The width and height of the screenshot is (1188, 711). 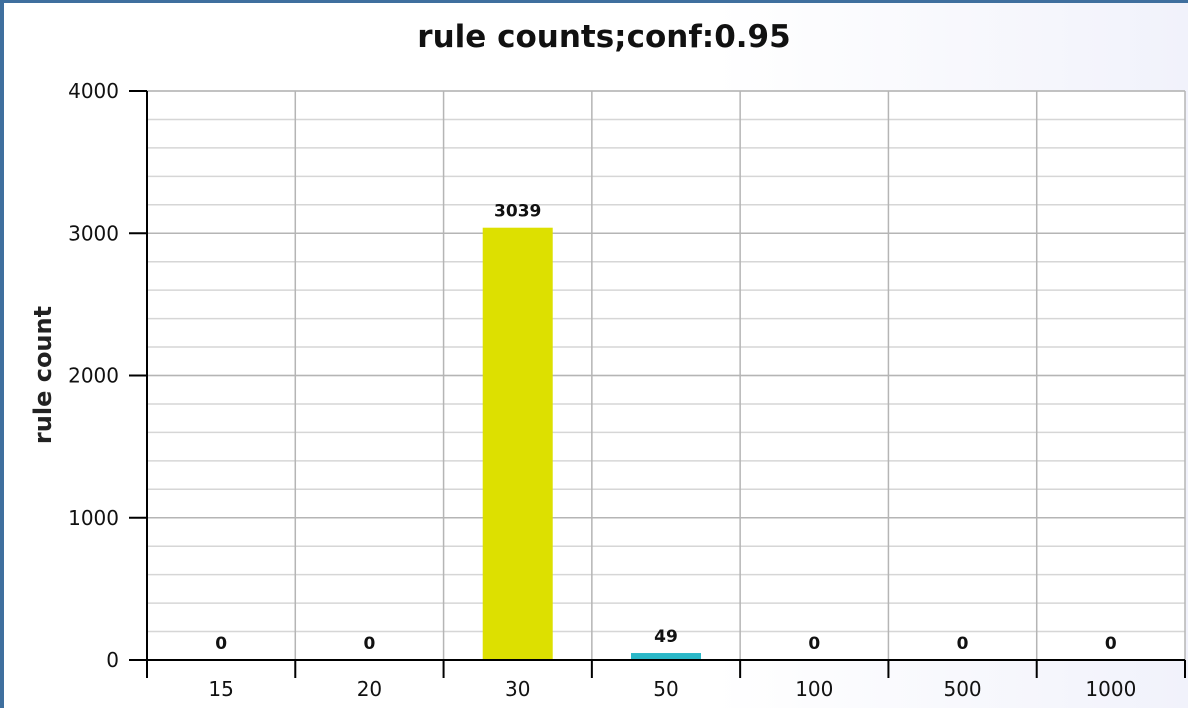 What do you see at coordinates (603, 37) in the screenshot?
I see `chart-title: rule counts;conf:0.95` at bounding box center [603, 37].